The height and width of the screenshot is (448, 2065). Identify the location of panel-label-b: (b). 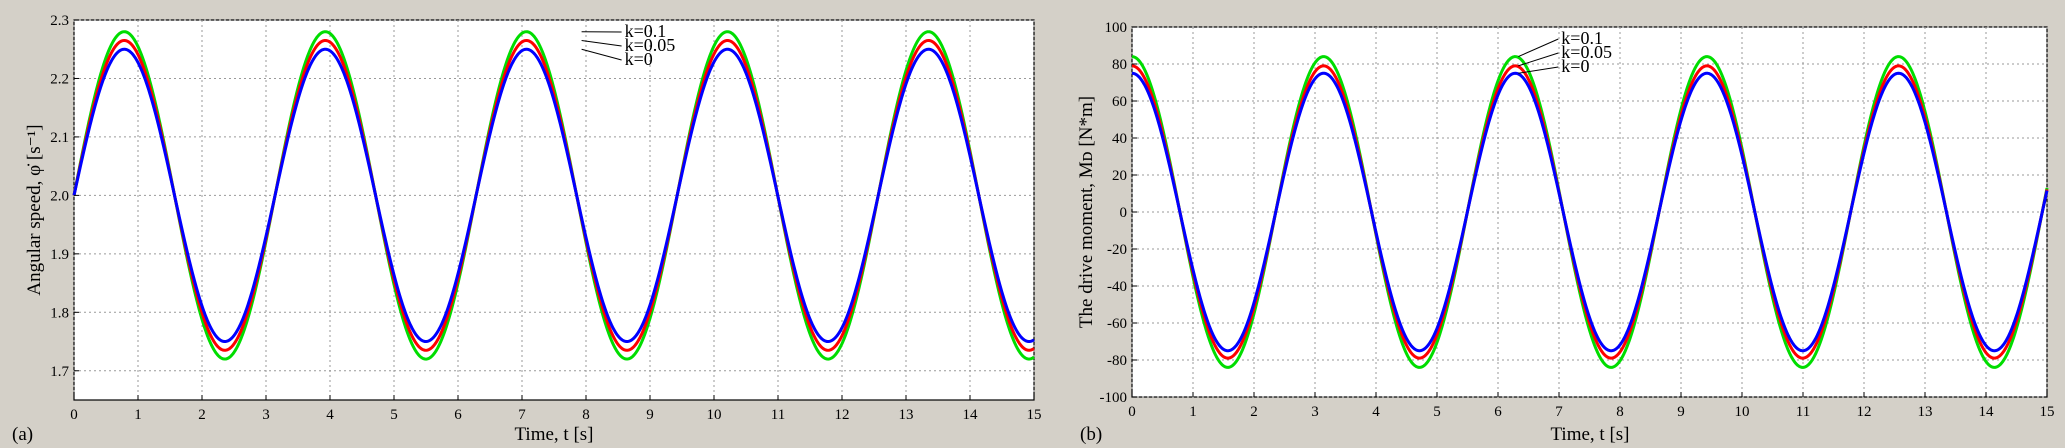
(1091, 434).